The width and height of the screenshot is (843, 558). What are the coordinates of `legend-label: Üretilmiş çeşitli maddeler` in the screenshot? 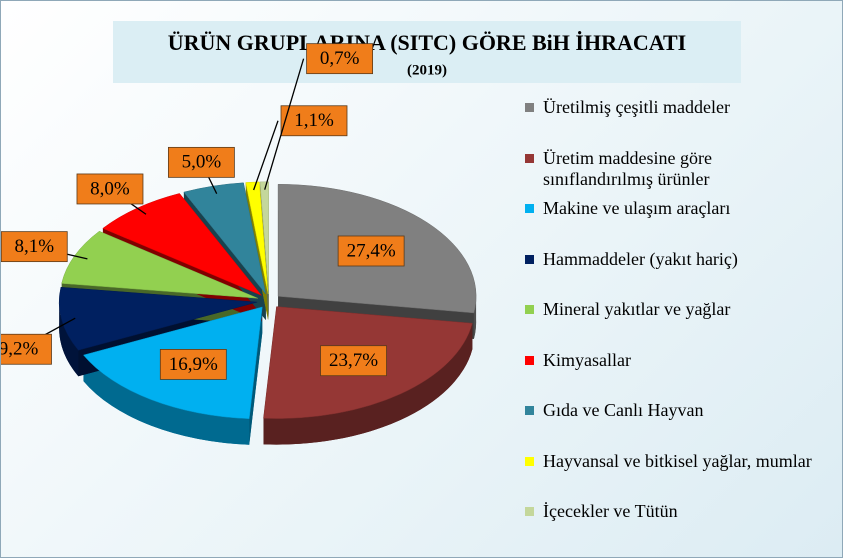 It's located at (636, 107).